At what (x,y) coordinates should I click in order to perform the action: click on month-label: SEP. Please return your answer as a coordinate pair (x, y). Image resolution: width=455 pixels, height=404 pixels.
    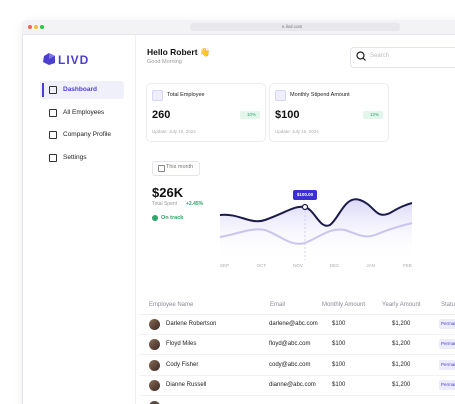
    Looking at the image, I should click on (225, 265).